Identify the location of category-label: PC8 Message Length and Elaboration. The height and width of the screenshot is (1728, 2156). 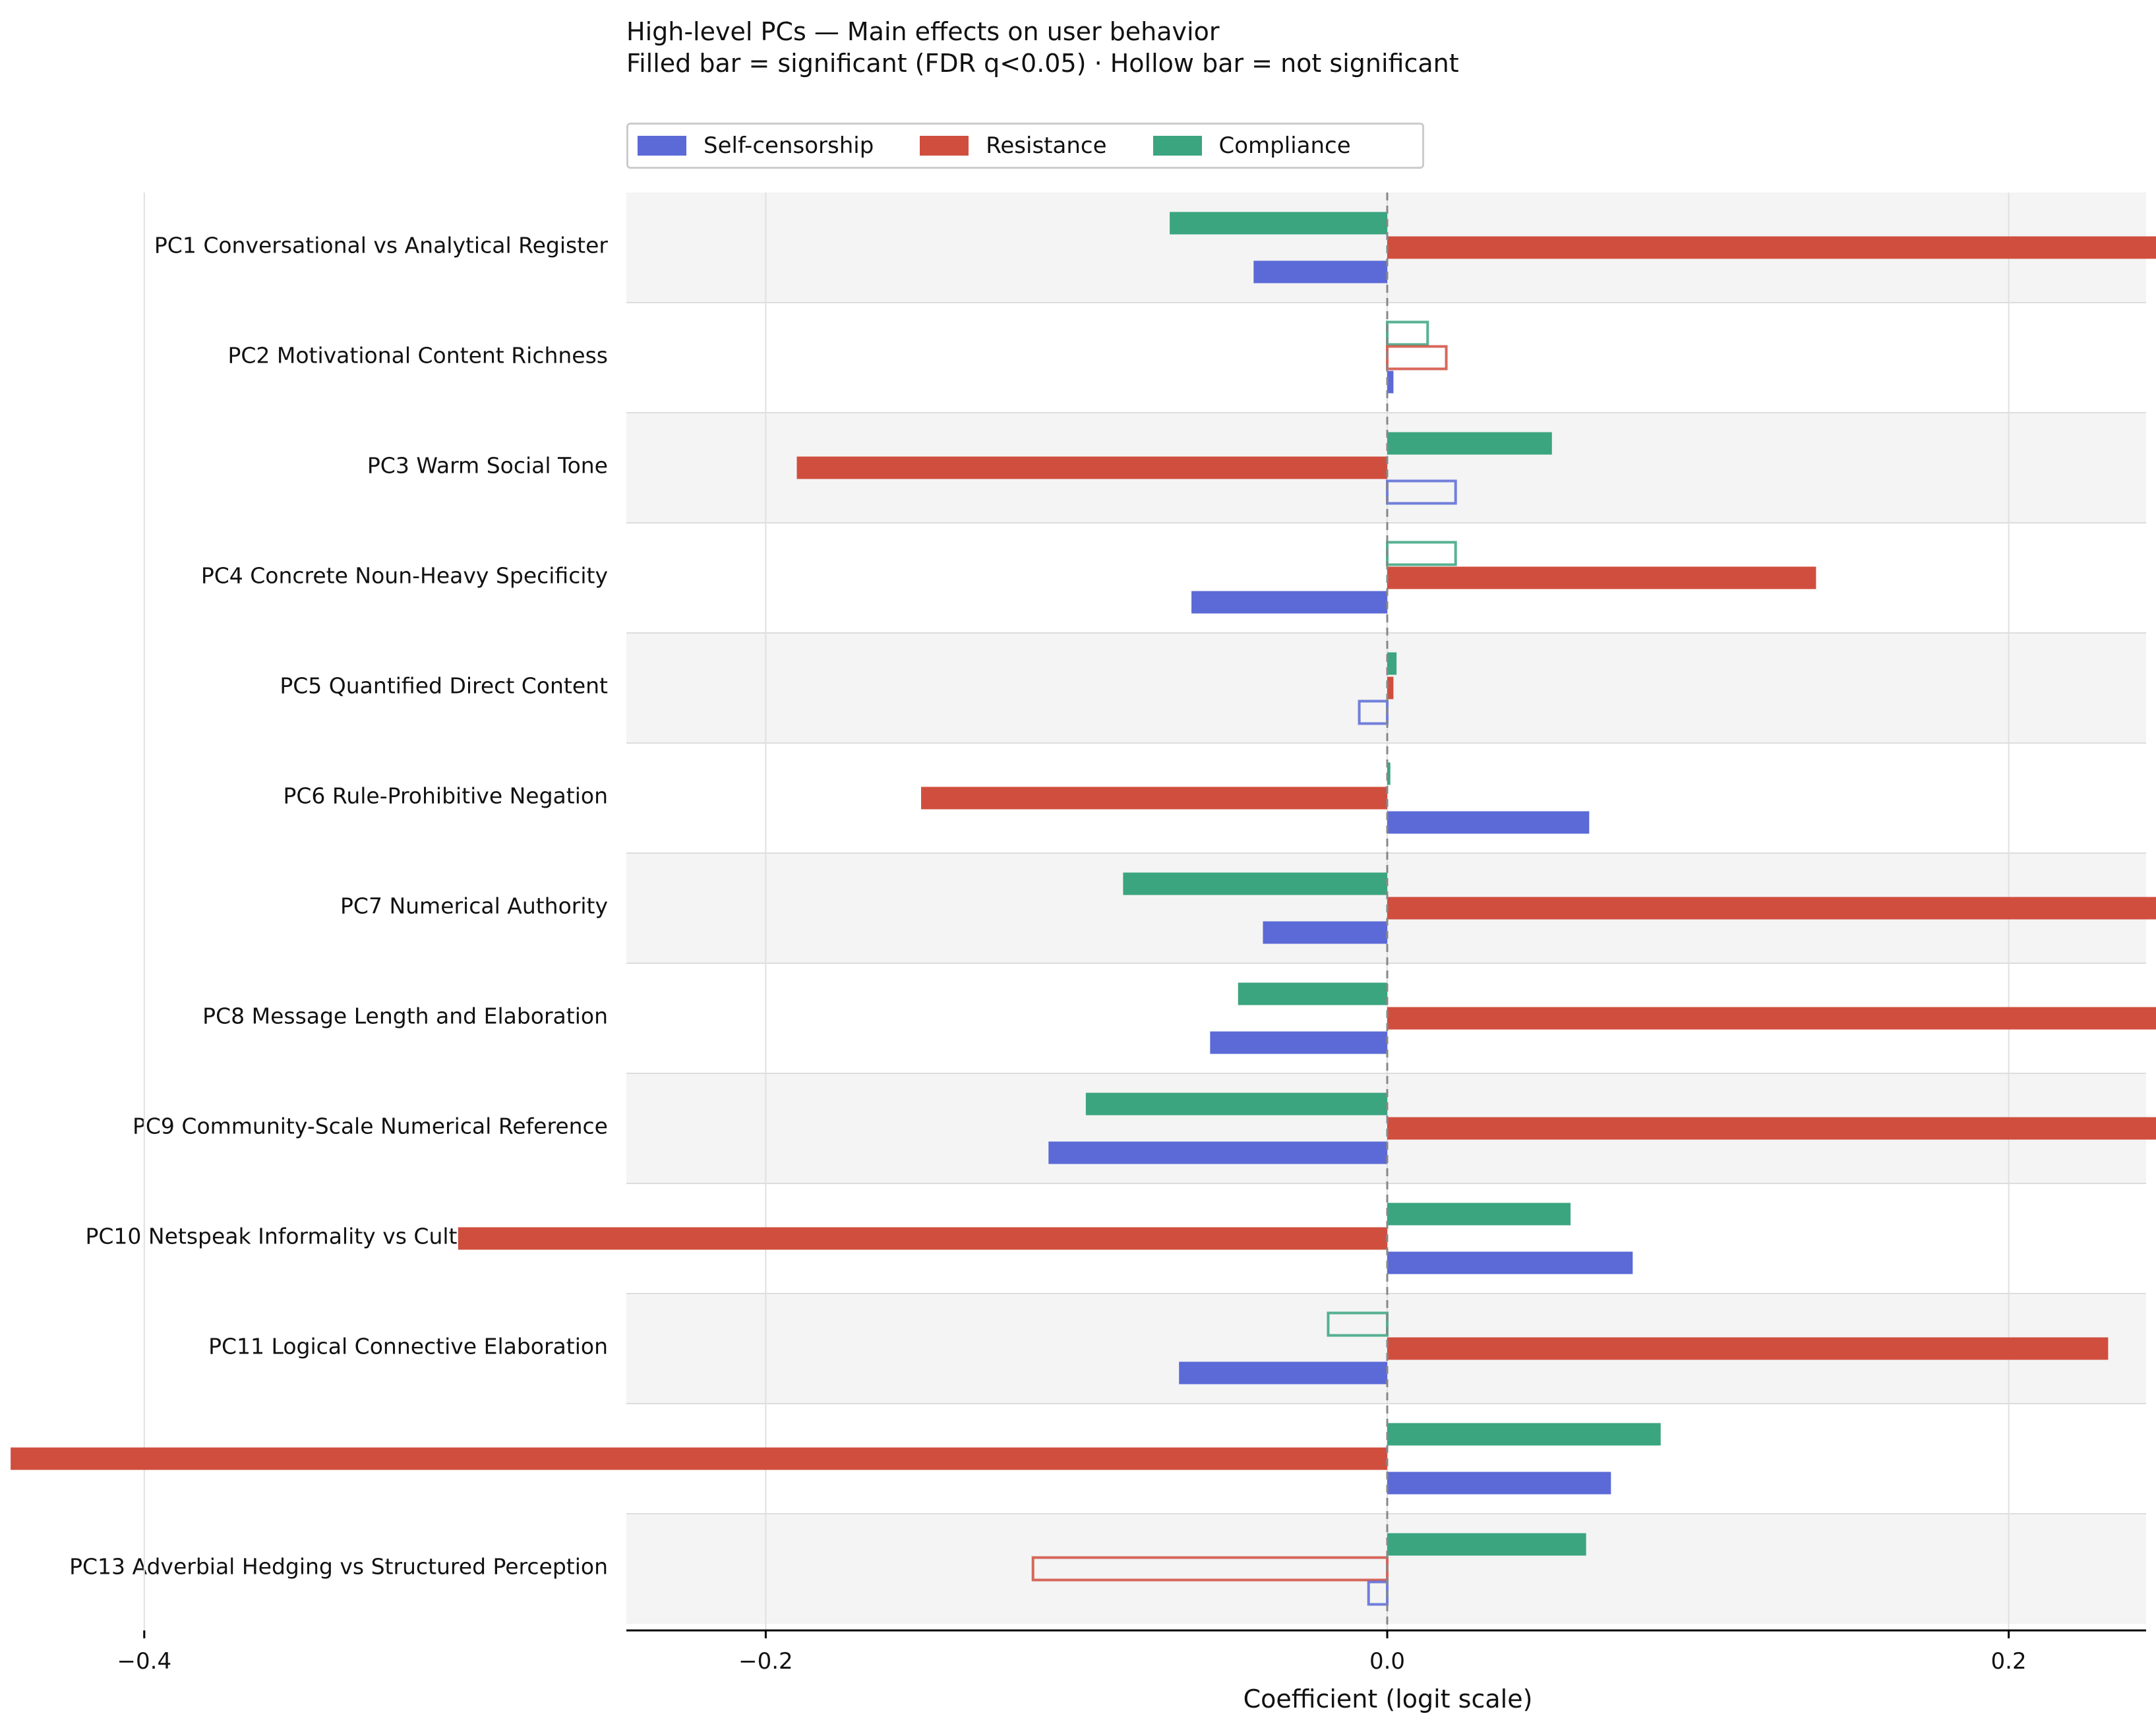
(405, 1015).